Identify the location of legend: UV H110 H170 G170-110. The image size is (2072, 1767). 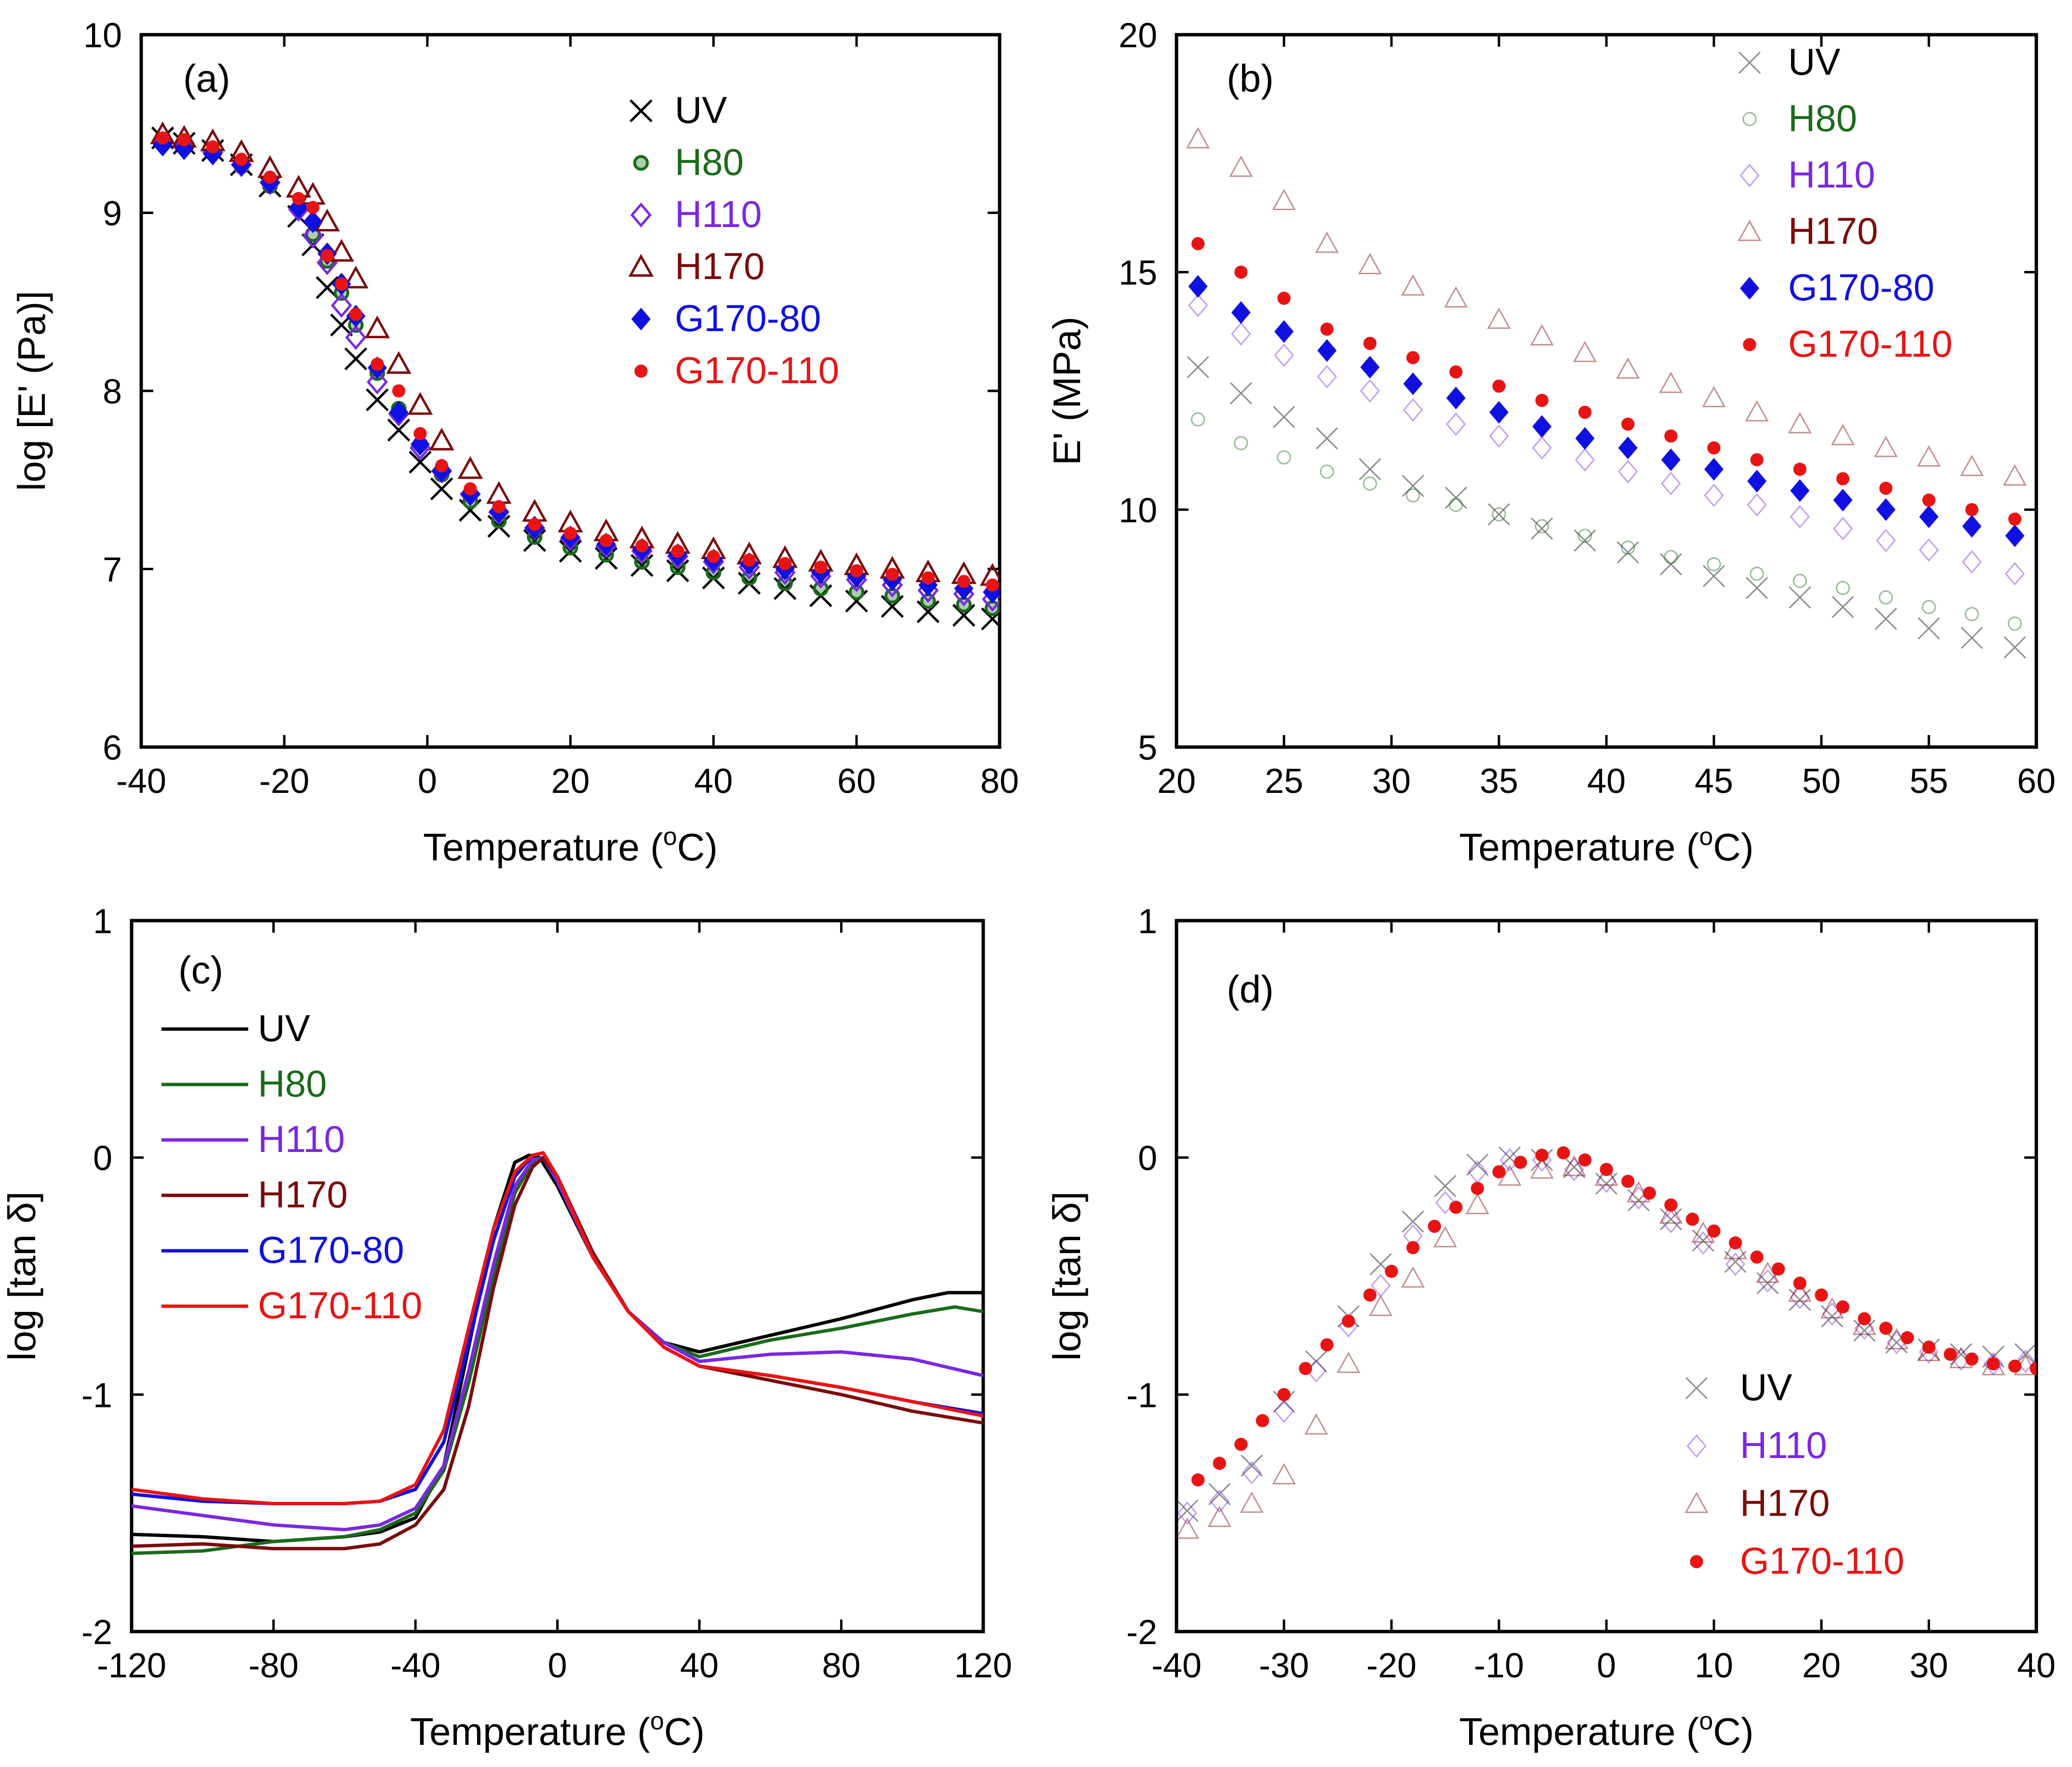
(1794, 1474).